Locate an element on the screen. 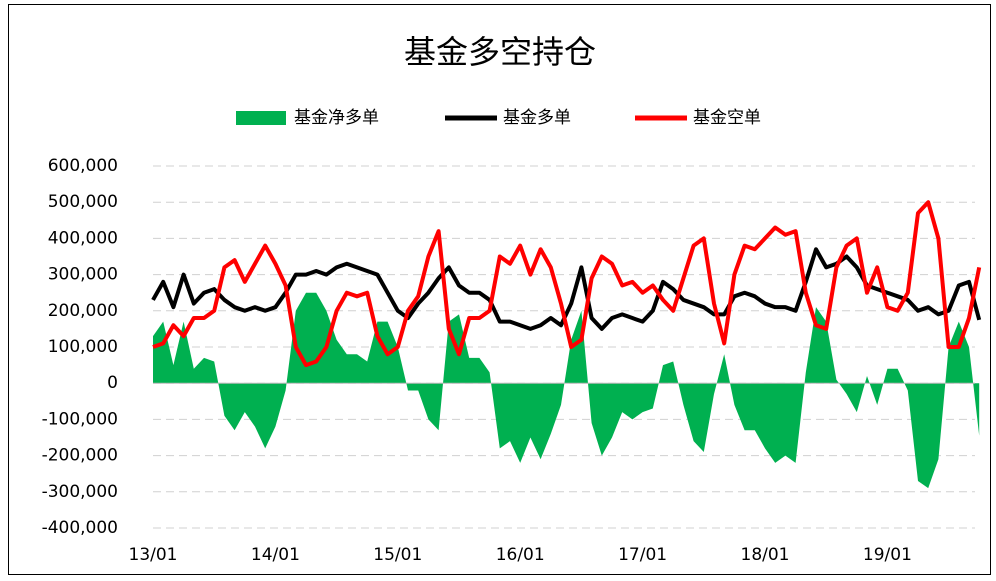  y-tick-label: 600,000 is located at coordinates (83, 166).